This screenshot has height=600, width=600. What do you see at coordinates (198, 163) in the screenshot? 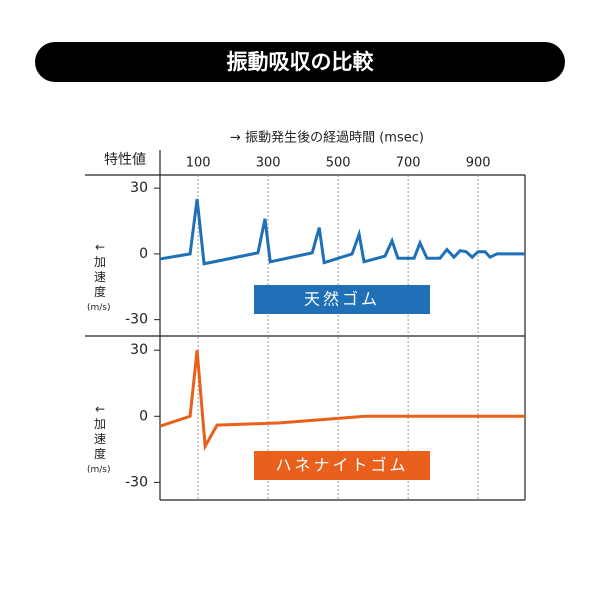
I see `x-tick-label: 100` at bounding box center [198, 163].